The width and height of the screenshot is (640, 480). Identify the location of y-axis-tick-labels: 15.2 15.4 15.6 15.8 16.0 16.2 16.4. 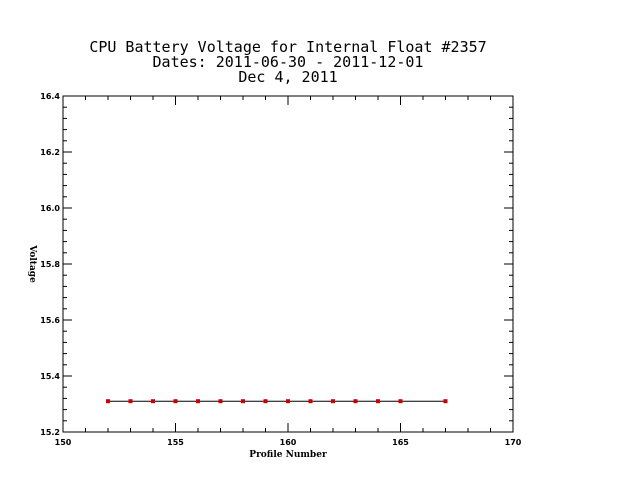
(50, 264).